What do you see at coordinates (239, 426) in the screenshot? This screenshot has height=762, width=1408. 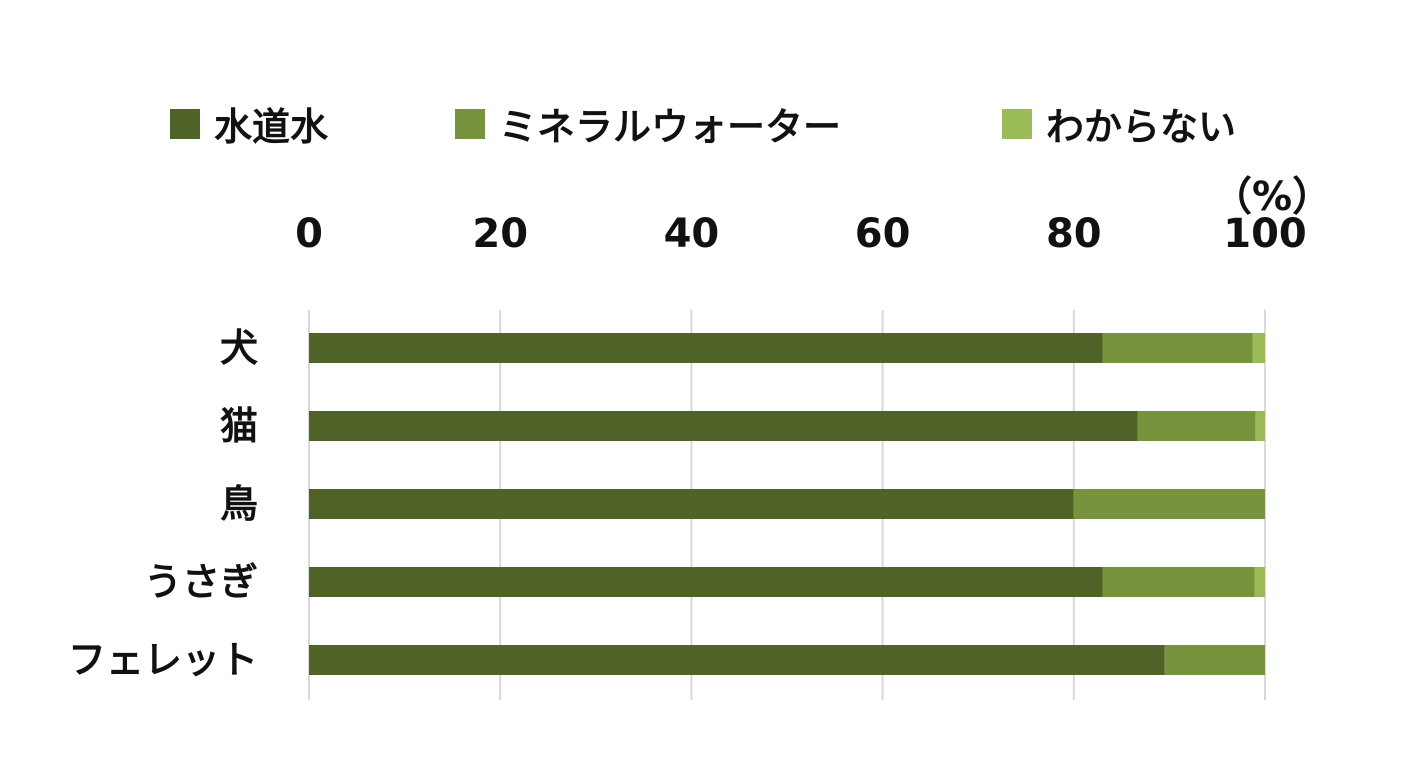 I see `category-label-1: 猫` at bounding box center [239, 426].